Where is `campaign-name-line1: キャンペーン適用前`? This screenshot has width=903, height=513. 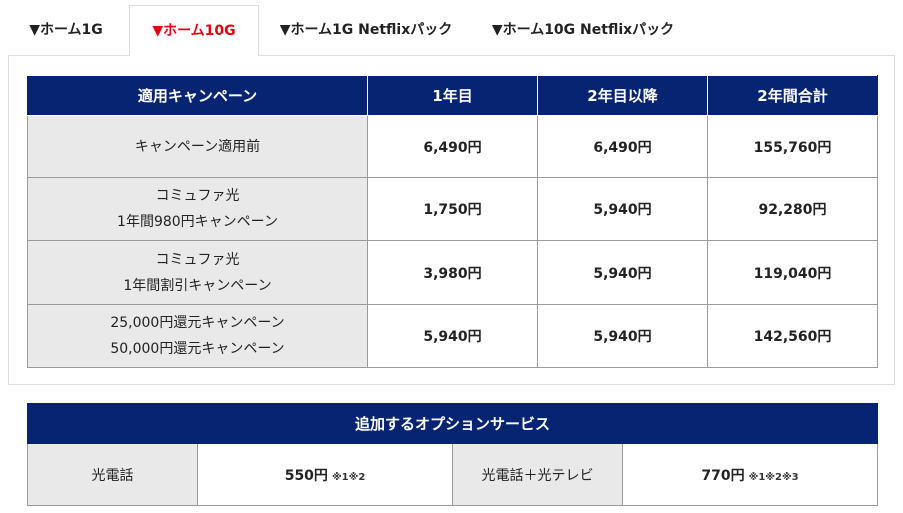
campaign-name-line1: キャンペーン適用前 is located at coordinates (197, 146).